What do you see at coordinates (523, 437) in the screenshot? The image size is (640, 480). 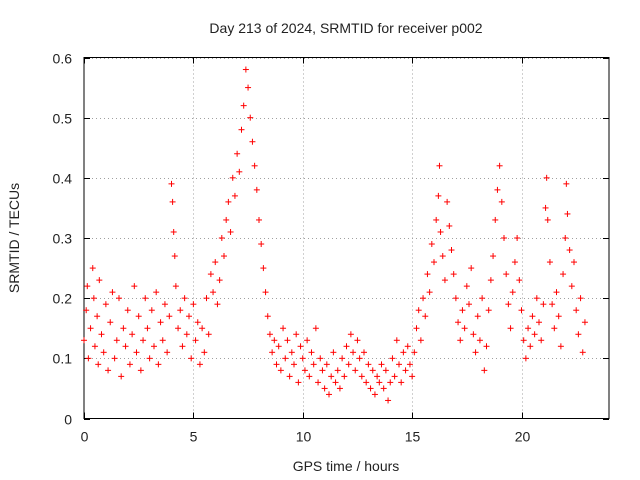 I see `x-tick-label: 20` at bounding box center [523, 437].